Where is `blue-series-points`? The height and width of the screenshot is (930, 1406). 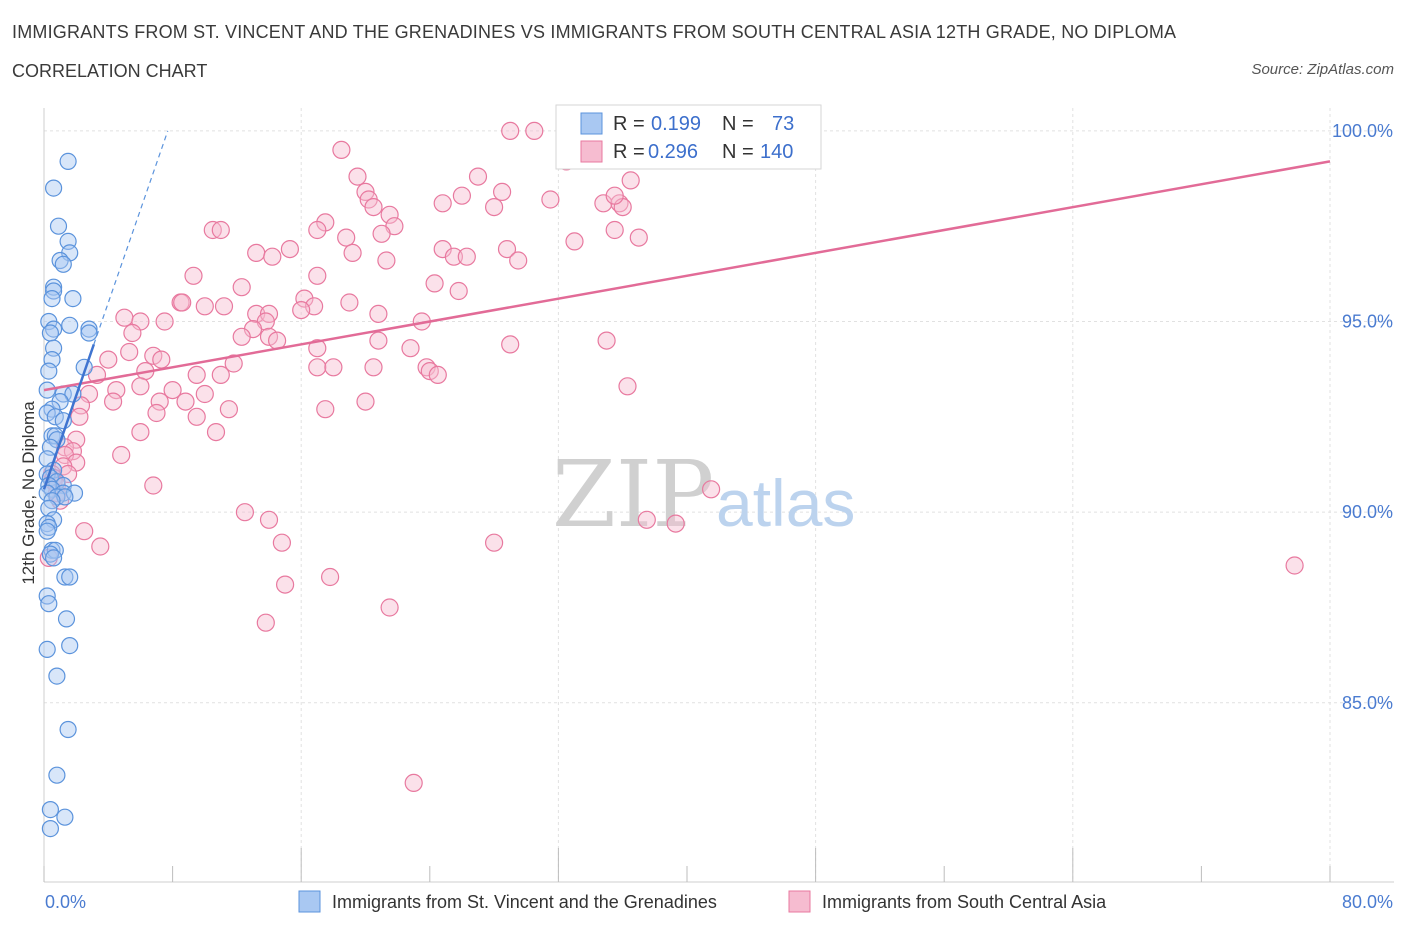
blue-series-points is located at coordinates (68, 495).